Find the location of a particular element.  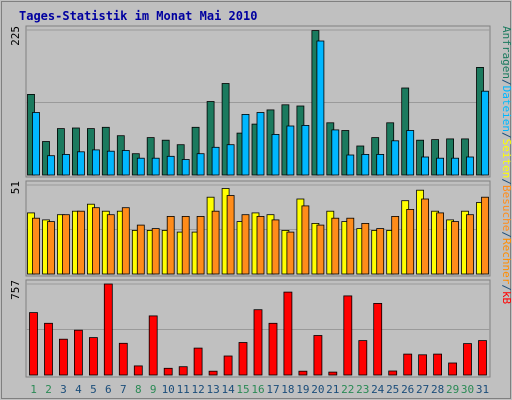

day-label: 27 is located at coordinates (422, 389).